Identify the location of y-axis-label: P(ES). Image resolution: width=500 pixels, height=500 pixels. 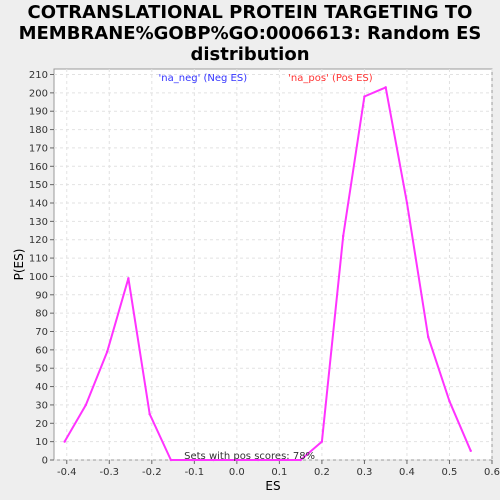
(19, 265).